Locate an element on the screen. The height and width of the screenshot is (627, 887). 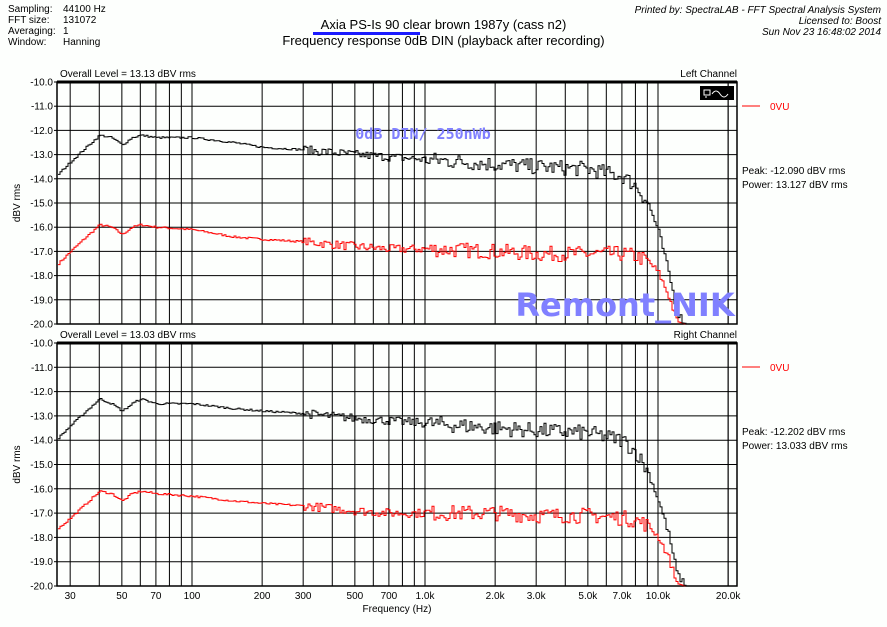
info-value: Hanning is located at coordinates (82, 42).